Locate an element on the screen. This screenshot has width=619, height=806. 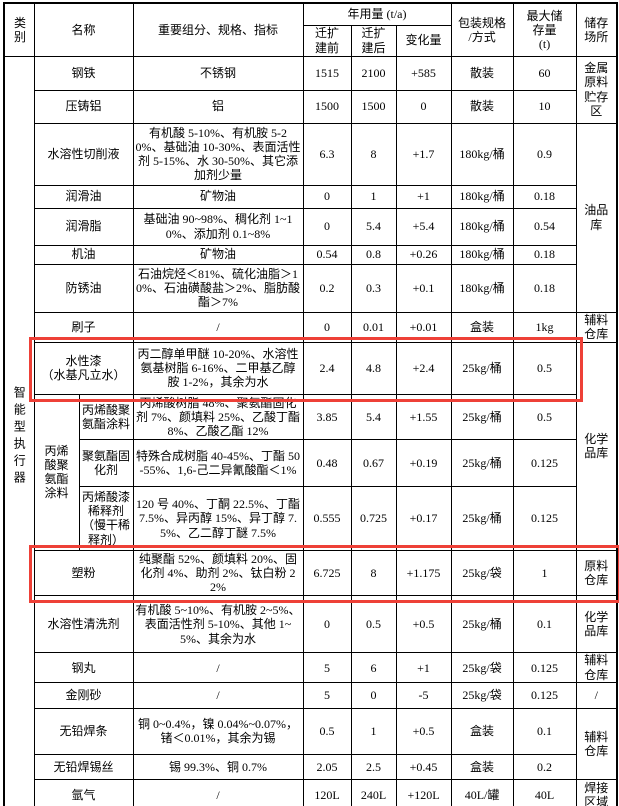
header-change: 变化量 is located at coordinates (423, 40).